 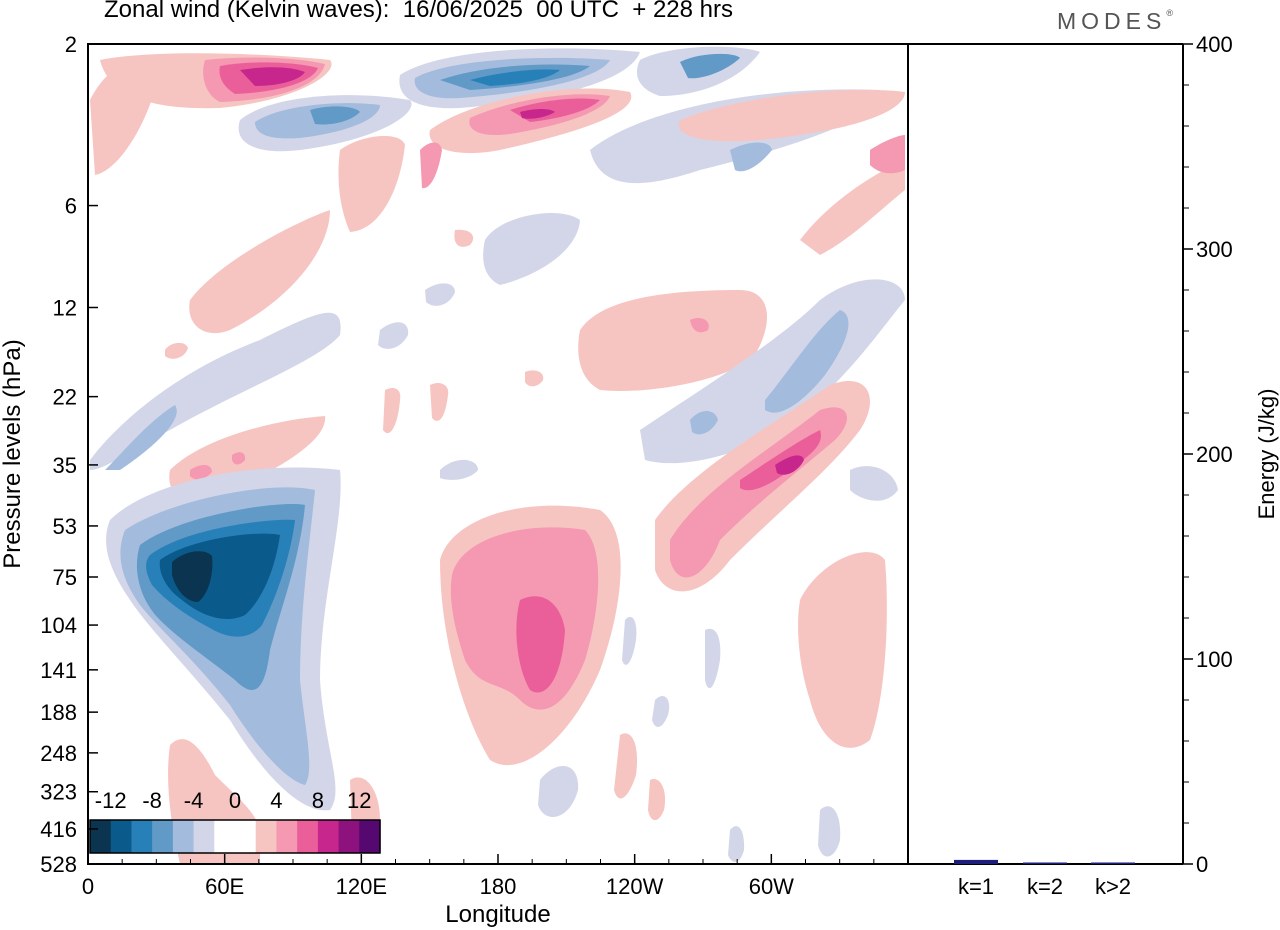 What do you see at coordinates (58, 829) in the screenshot?
I see `y-tick-label: 416` at bounding box center [58, 829].